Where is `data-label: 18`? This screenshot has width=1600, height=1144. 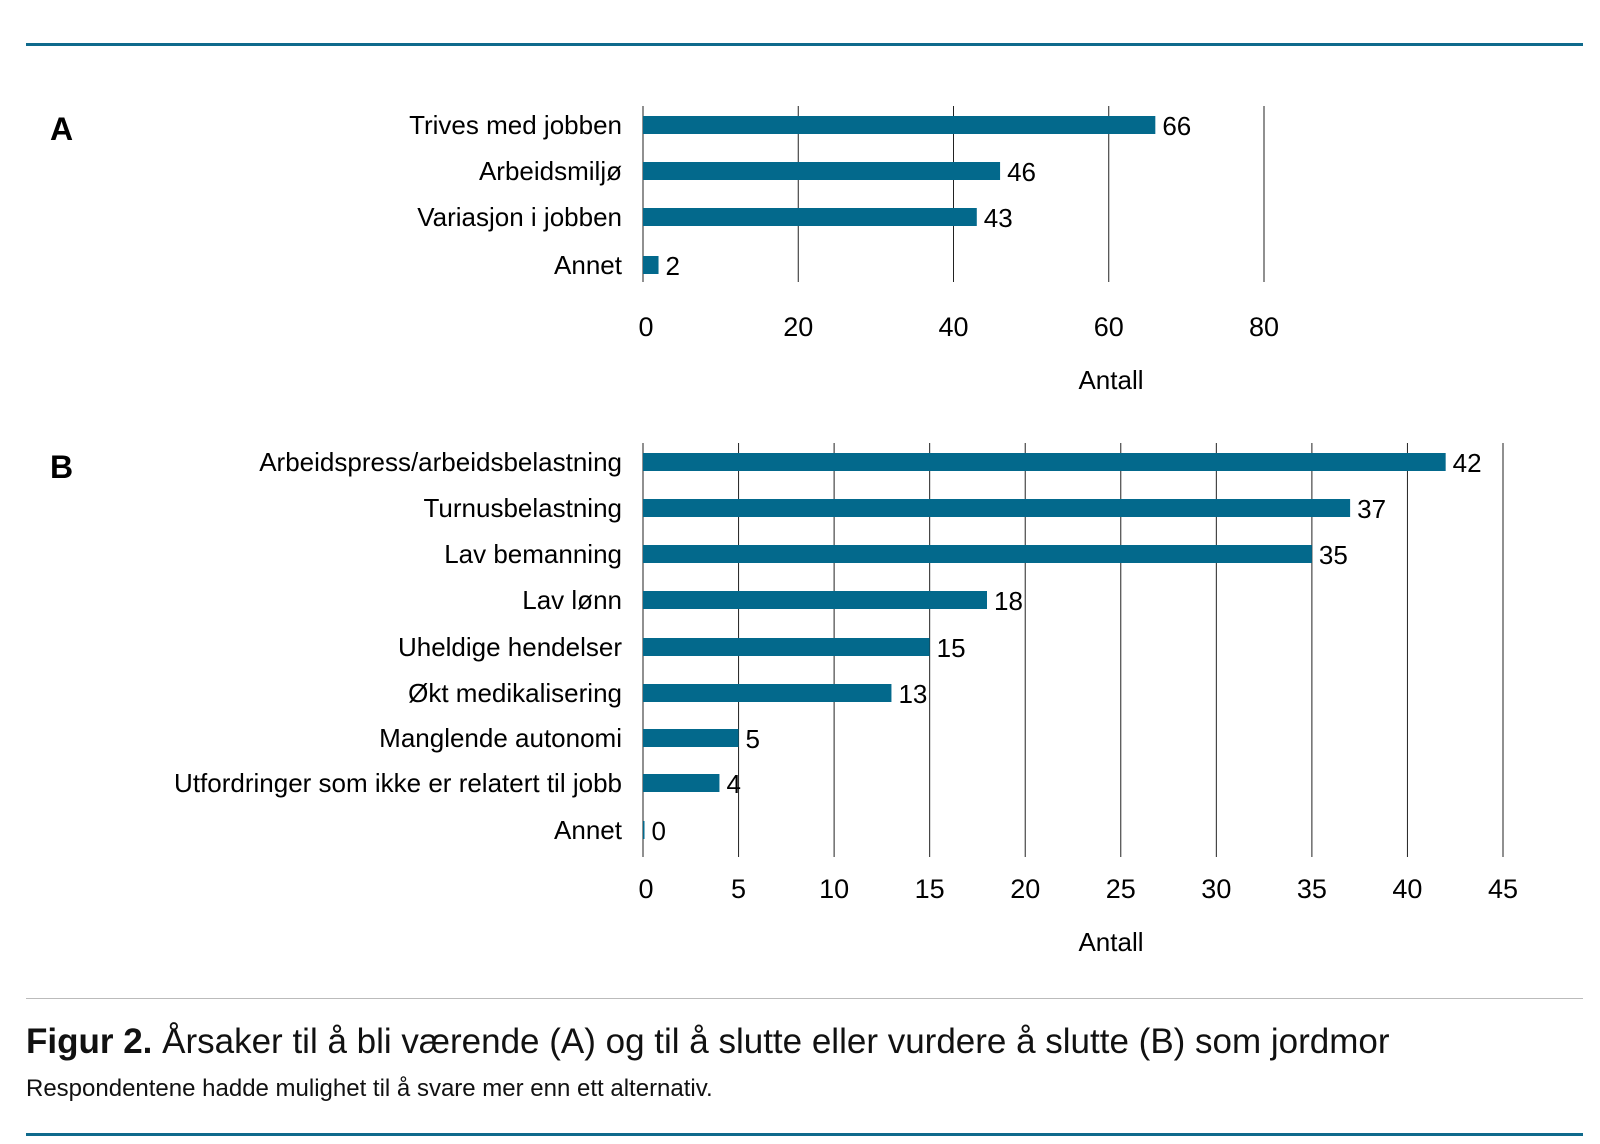 data-label: 18 is located at coordinates (1008, 601).